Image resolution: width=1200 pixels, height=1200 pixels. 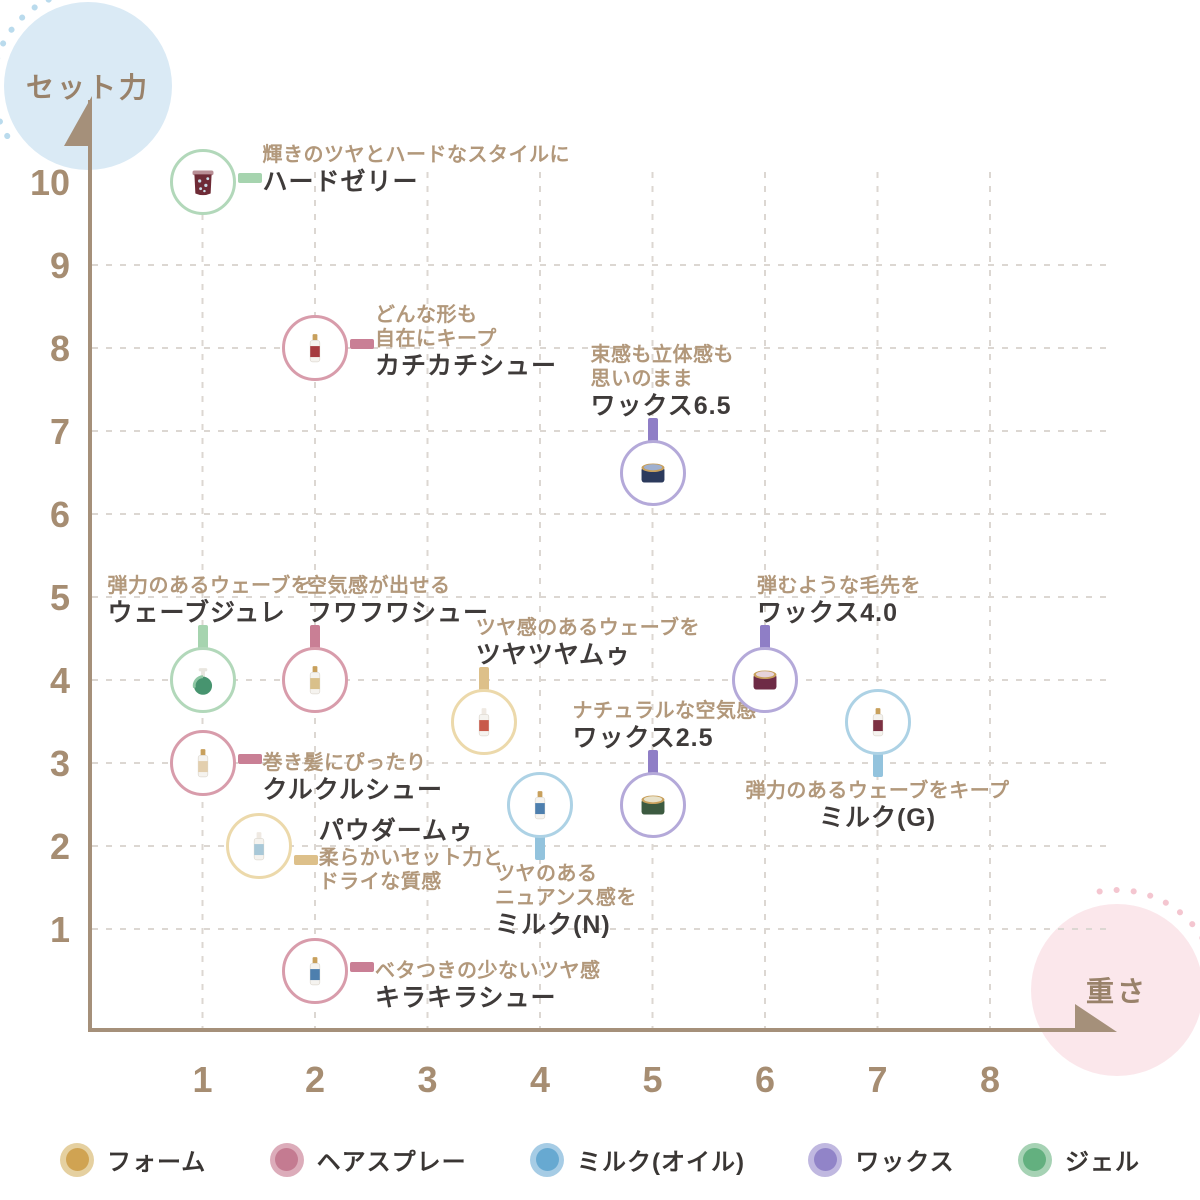 I want to click on legend-item: フォーム, so click(x=133, y=1159).